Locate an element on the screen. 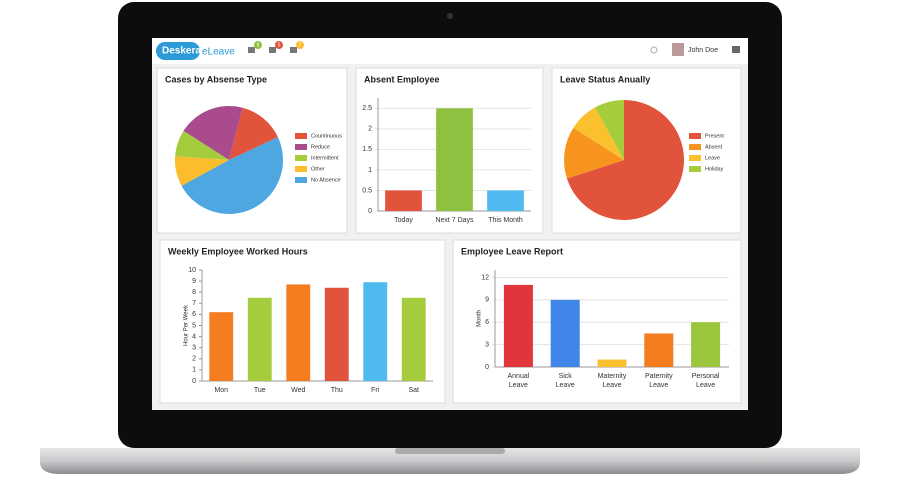 The image size is (900, 500). badge-count: 7 is located at coordinates (300, 45).